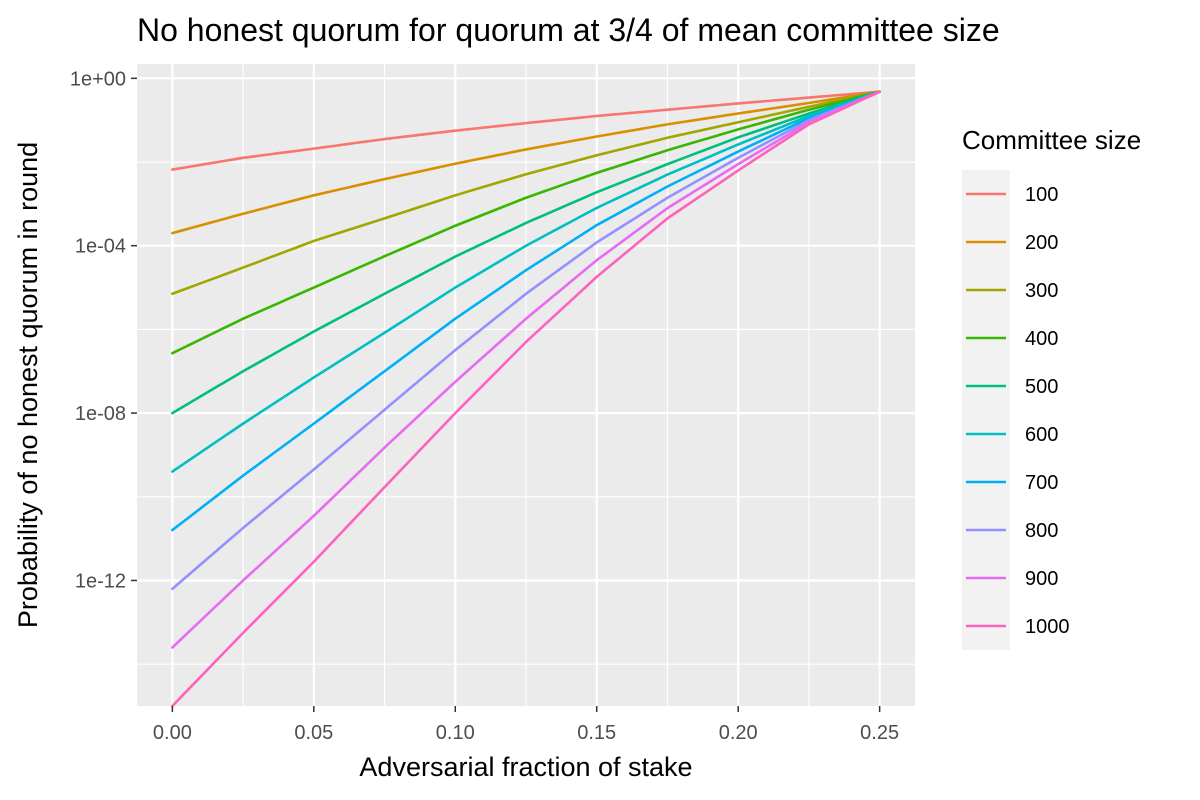  I want to click on y-tick-label: 1e-12, so click(100, 581).